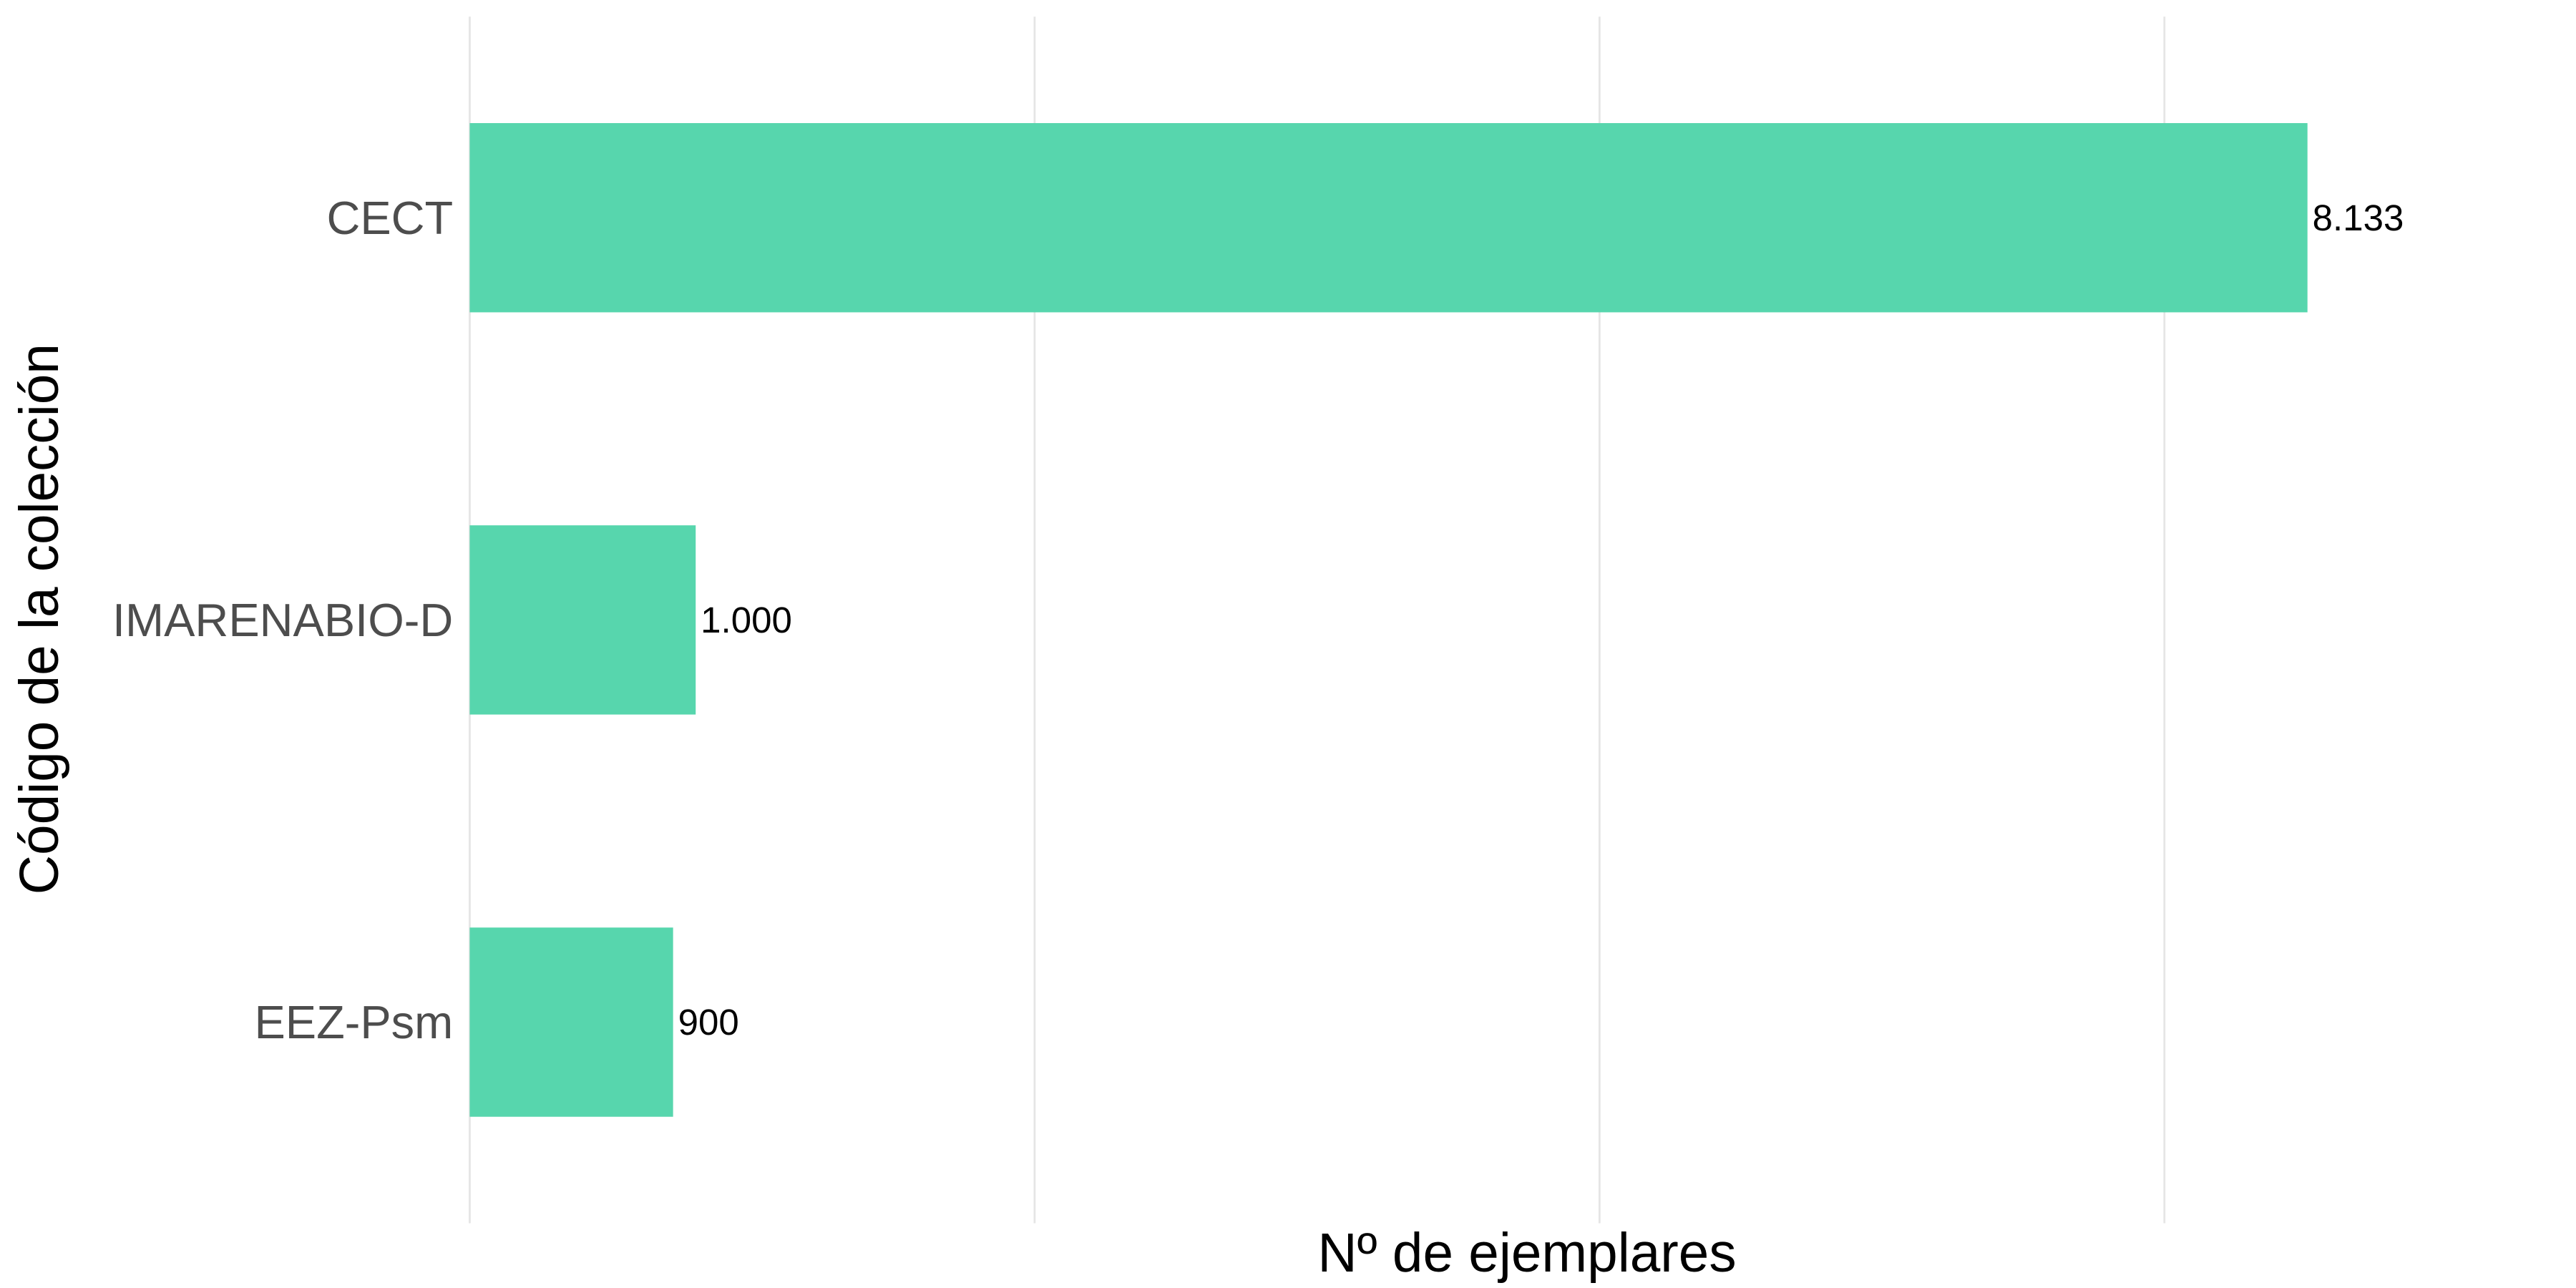 The width and height of the screenshot is (2576, 1288). What do you see at coordinates (390, 218) in the screenshot?
I see `y-tick-label: CECT` at bounding box center [390, 218].